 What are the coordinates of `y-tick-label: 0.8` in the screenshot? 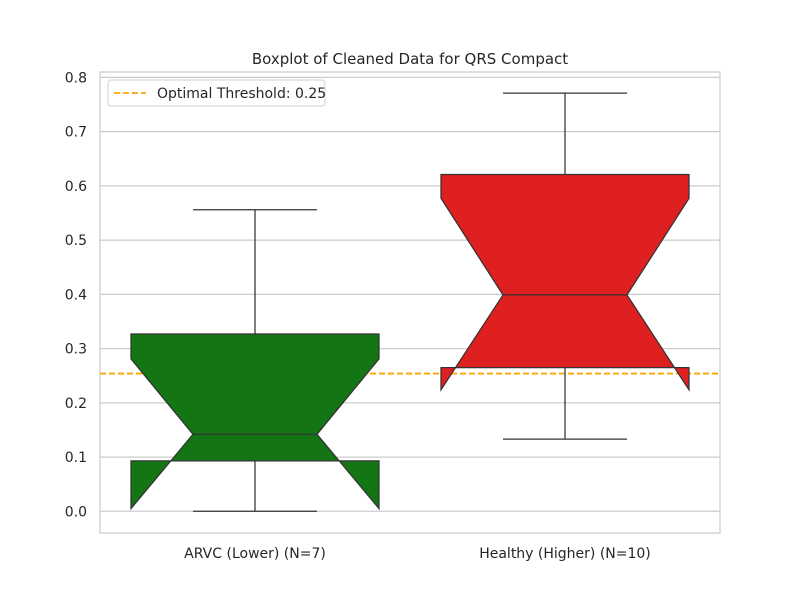 It's located at (76, 78).